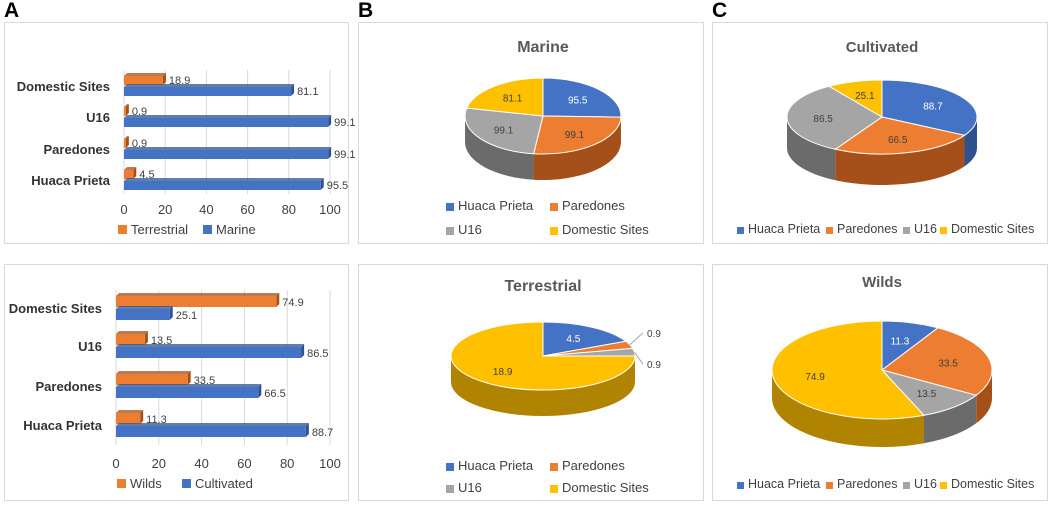 Image resolution: width=1052 pixels, height=505 pixels. Describe the element at coordinates (900, 342) in the screenshot. I see `pie-value-label: 11.3` at that location.